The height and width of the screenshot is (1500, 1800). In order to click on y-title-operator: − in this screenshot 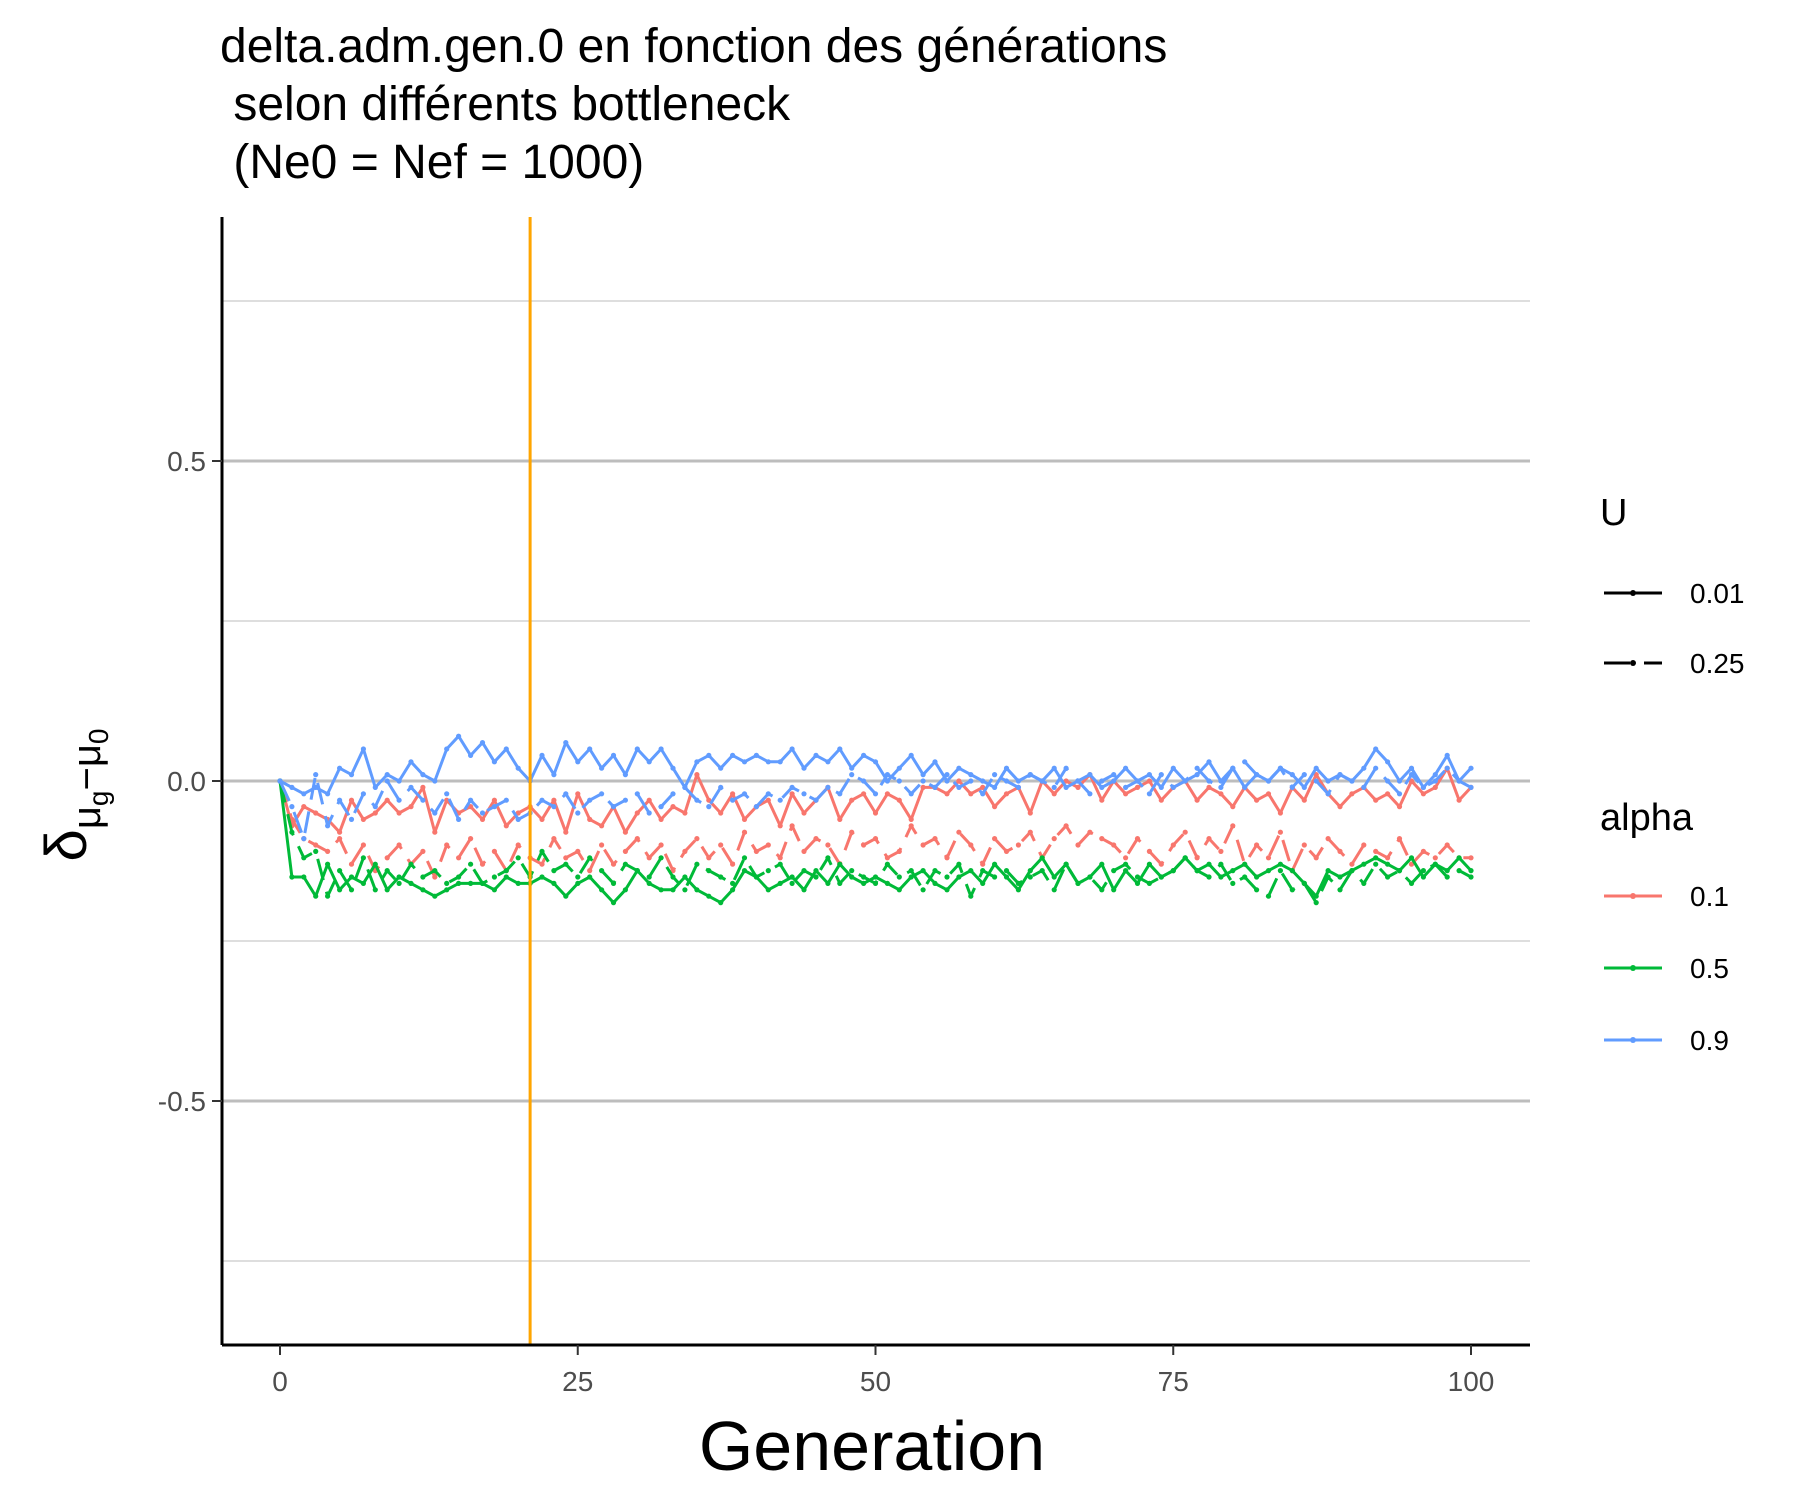, I will do `click(87, 778)`.